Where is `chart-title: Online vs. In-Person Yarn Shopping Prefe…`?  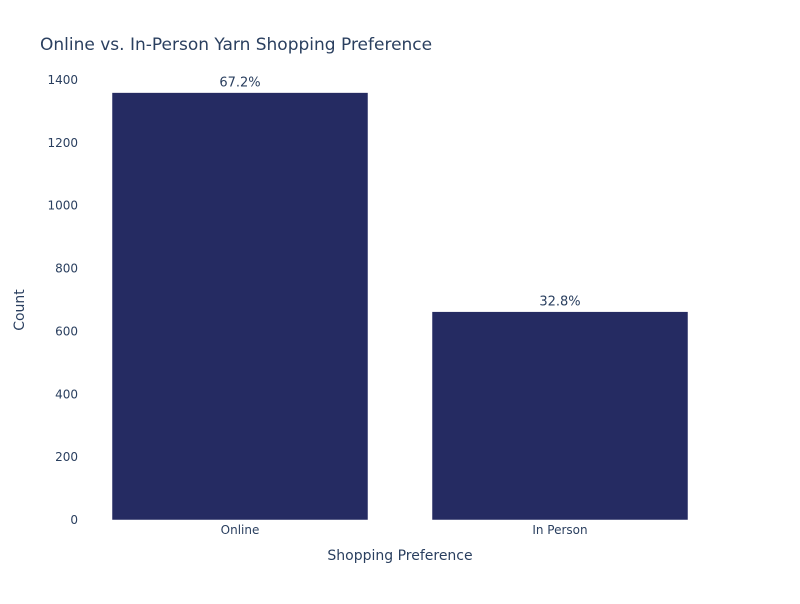
chart-title: Online vs. In-Person Yarn Shopping Prefe… is located at coordinates (236, 45).